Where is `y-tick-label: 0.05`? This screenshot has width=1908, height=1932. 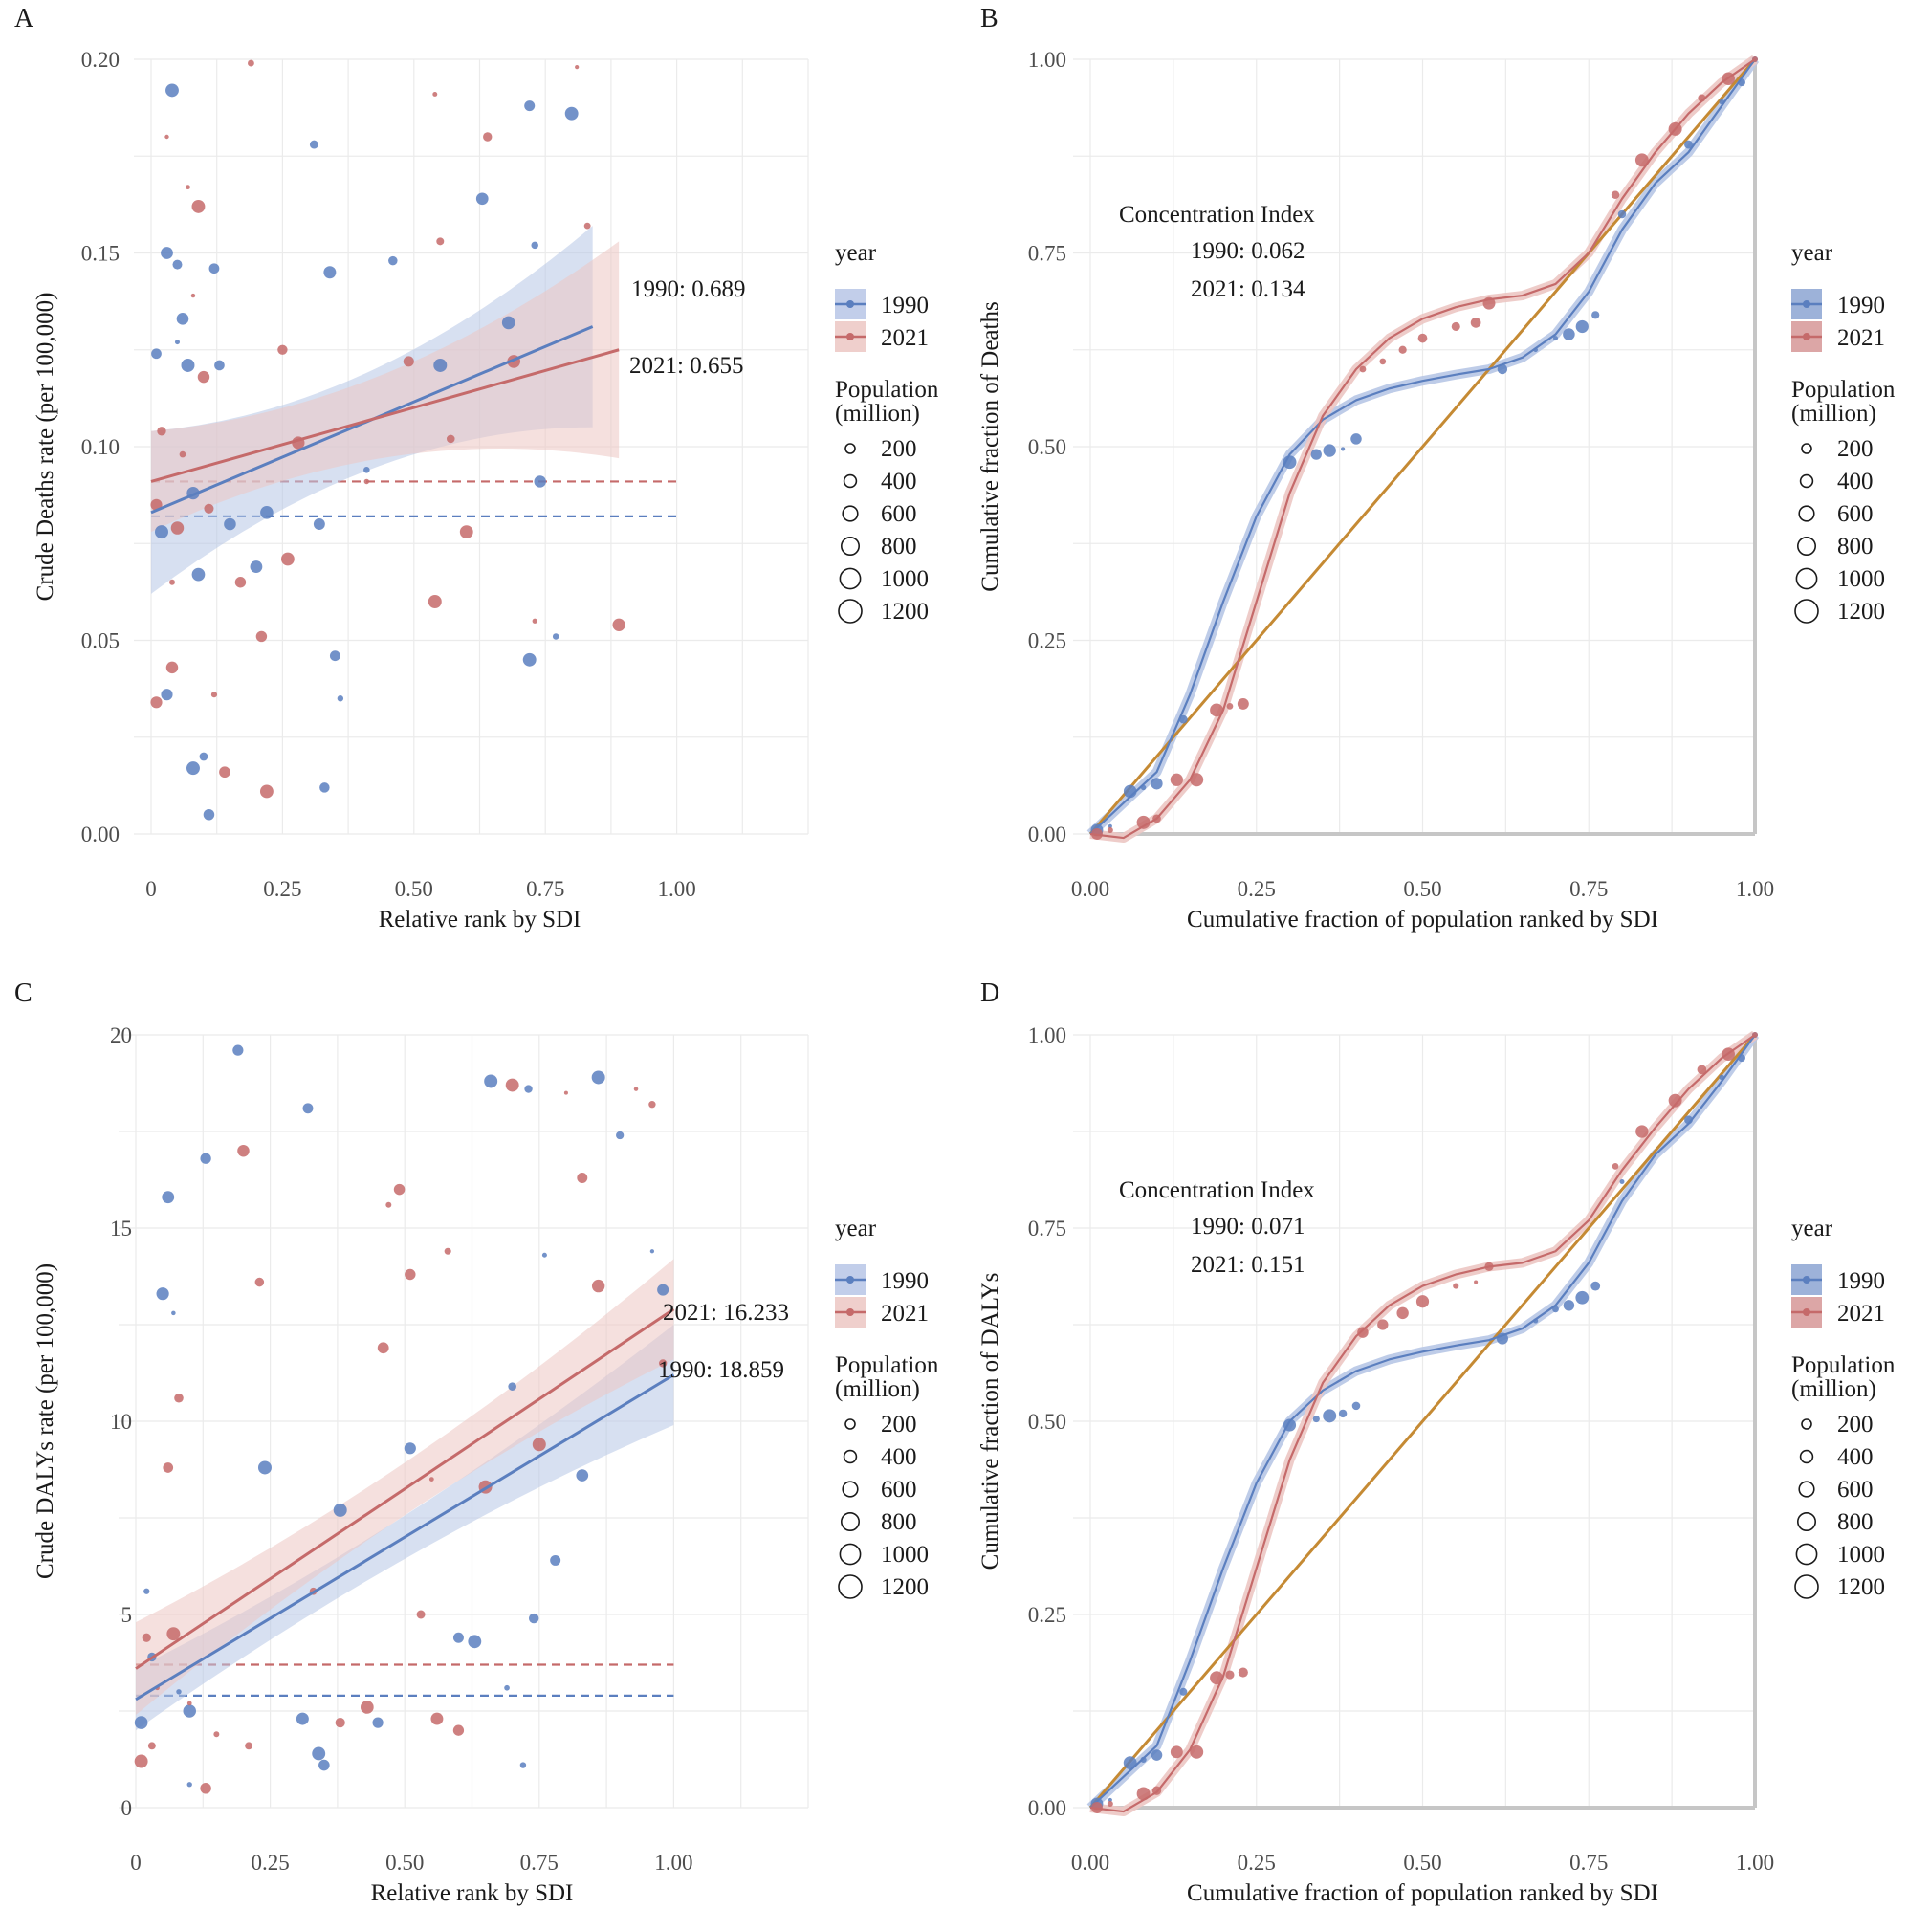
y-tick-label: 0.05 is located at coordinates (100, 641).